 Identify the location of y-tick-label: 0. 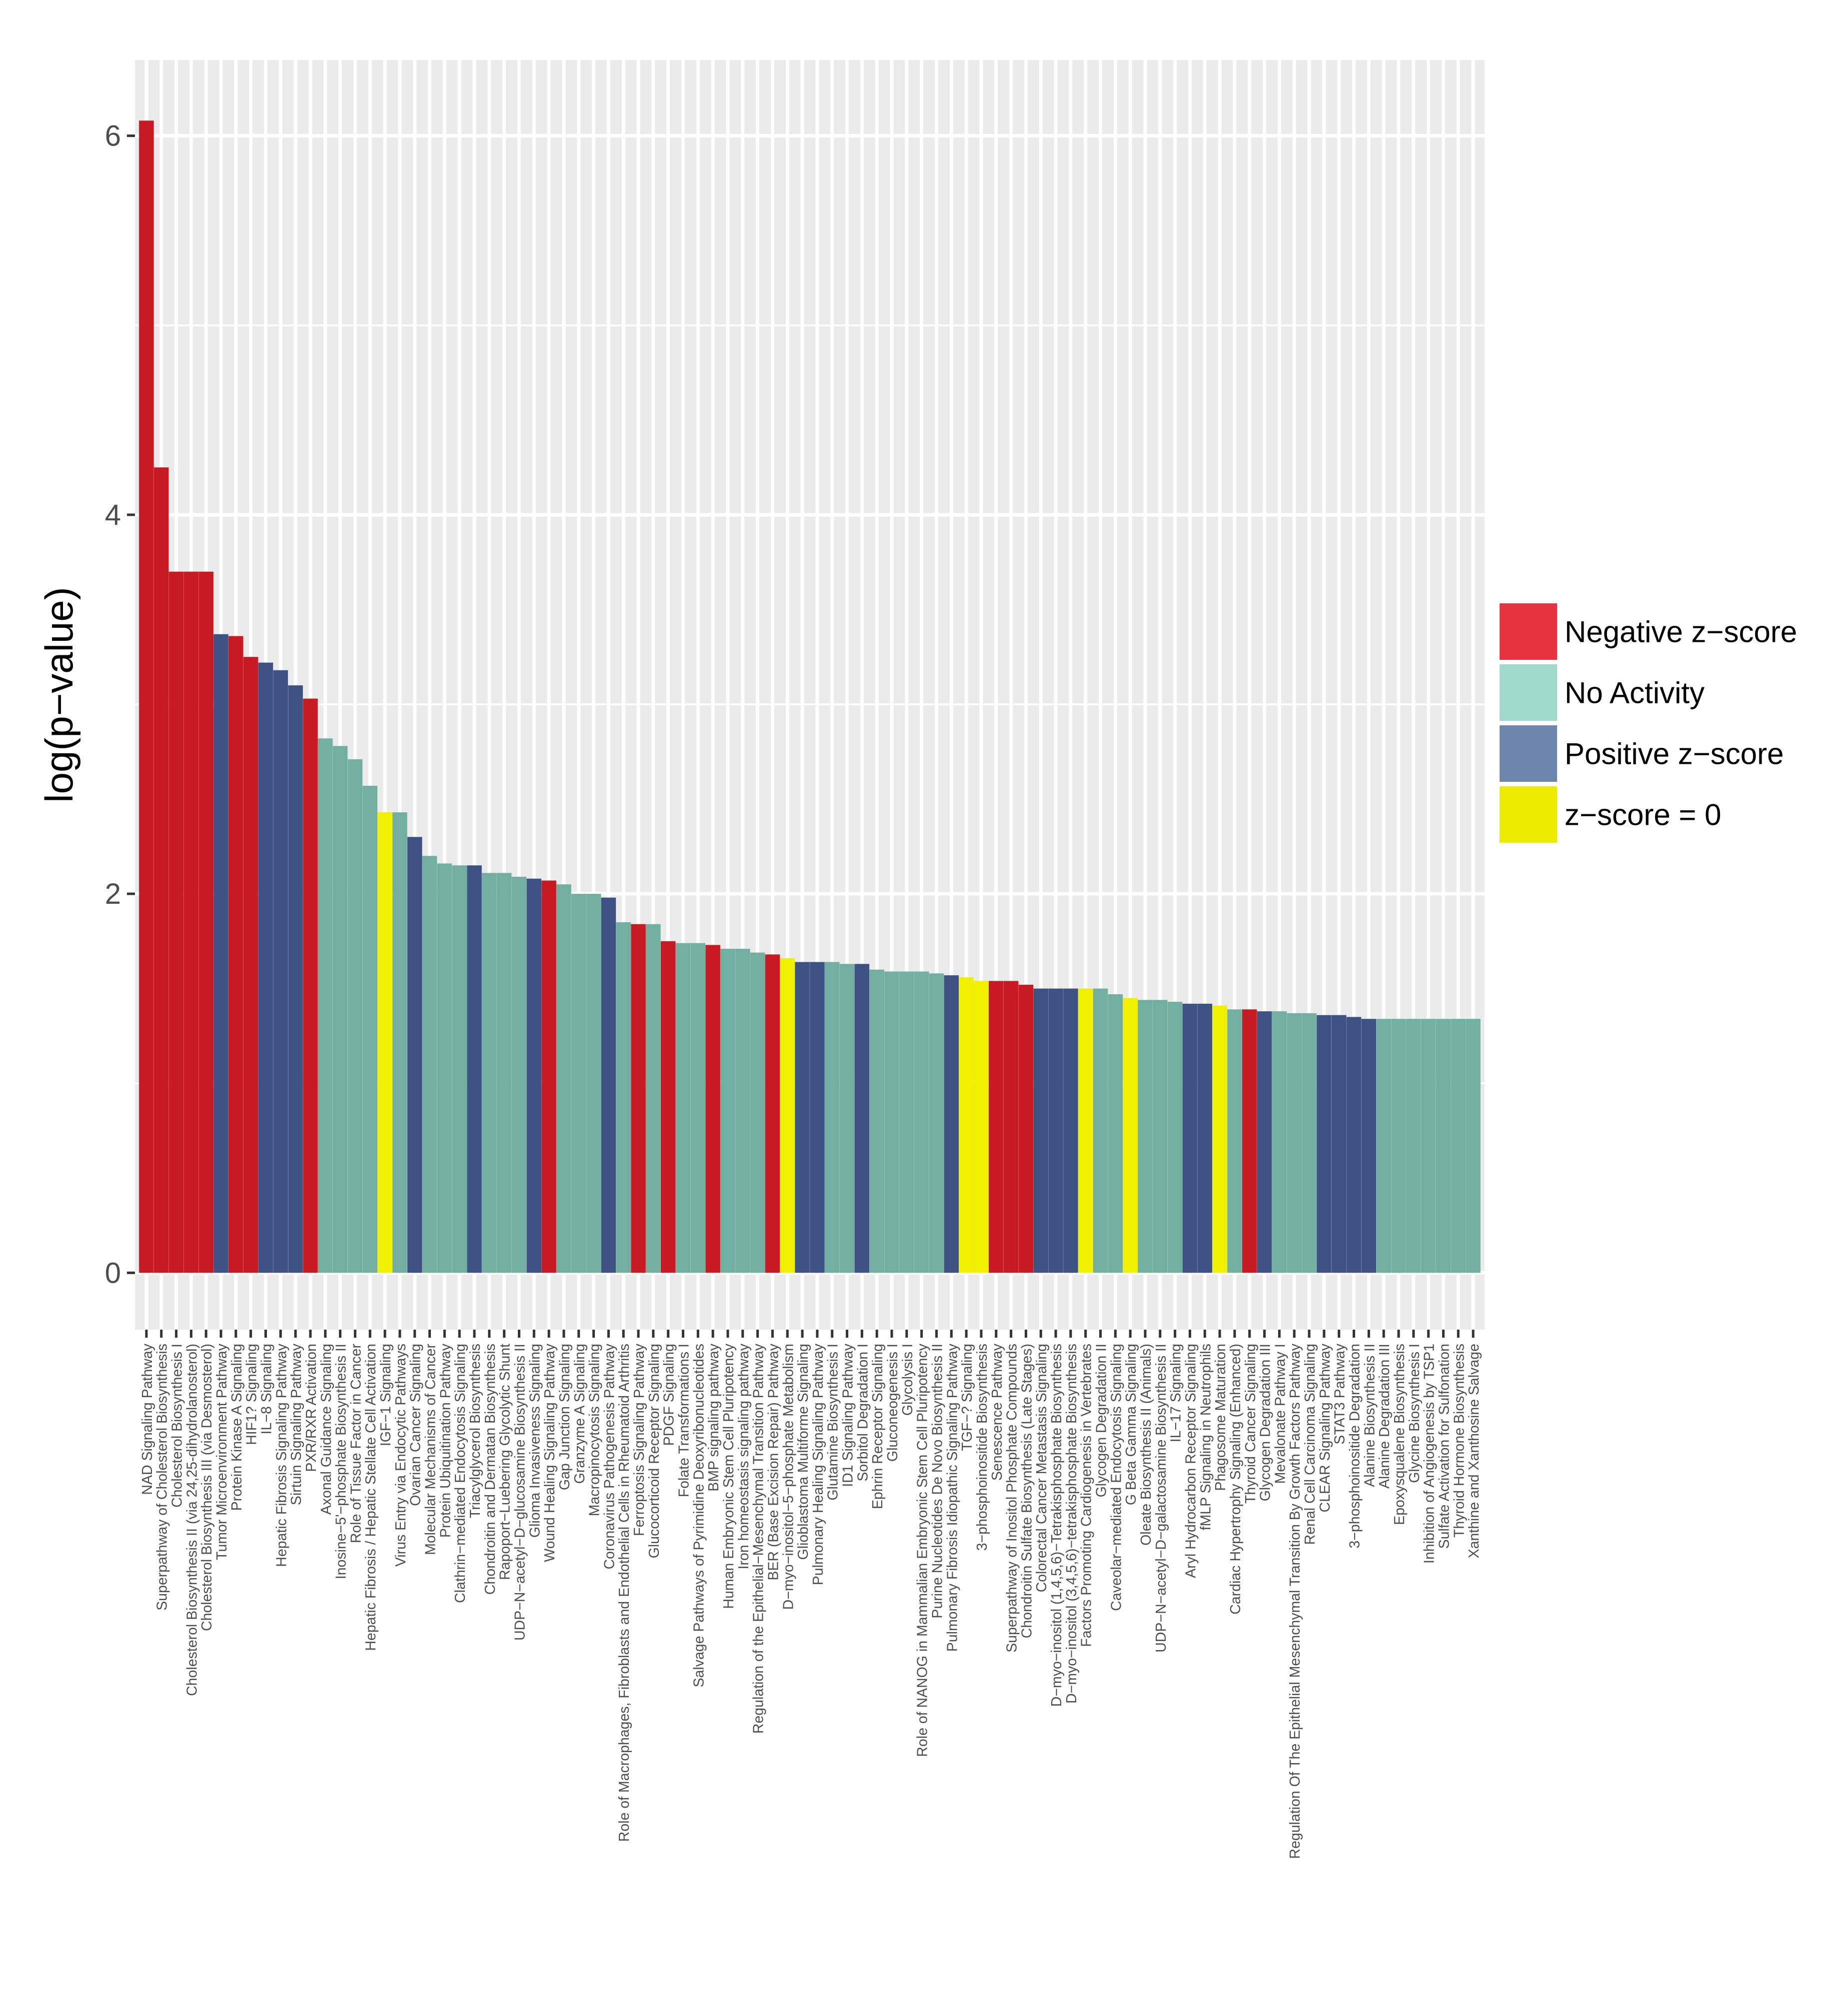
(113, 1273).